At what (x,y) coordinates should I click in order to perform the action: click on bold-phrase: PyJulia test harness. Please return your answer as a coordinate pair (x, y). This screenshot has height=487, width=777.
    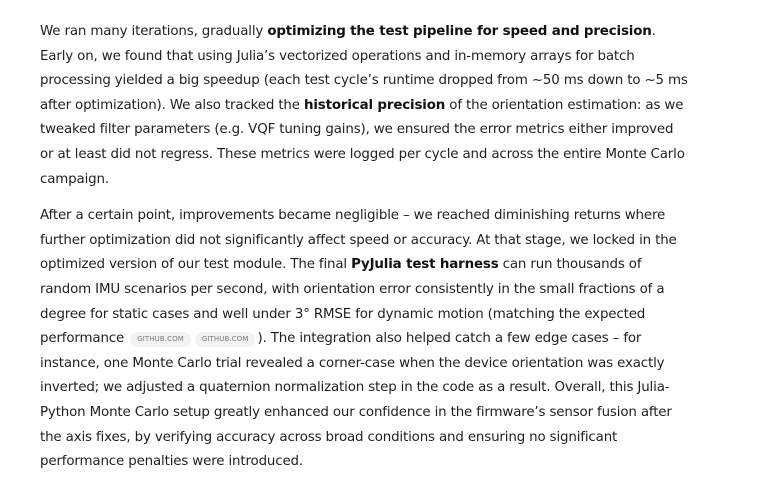
    Looking at the image, I should click on (425, 265).